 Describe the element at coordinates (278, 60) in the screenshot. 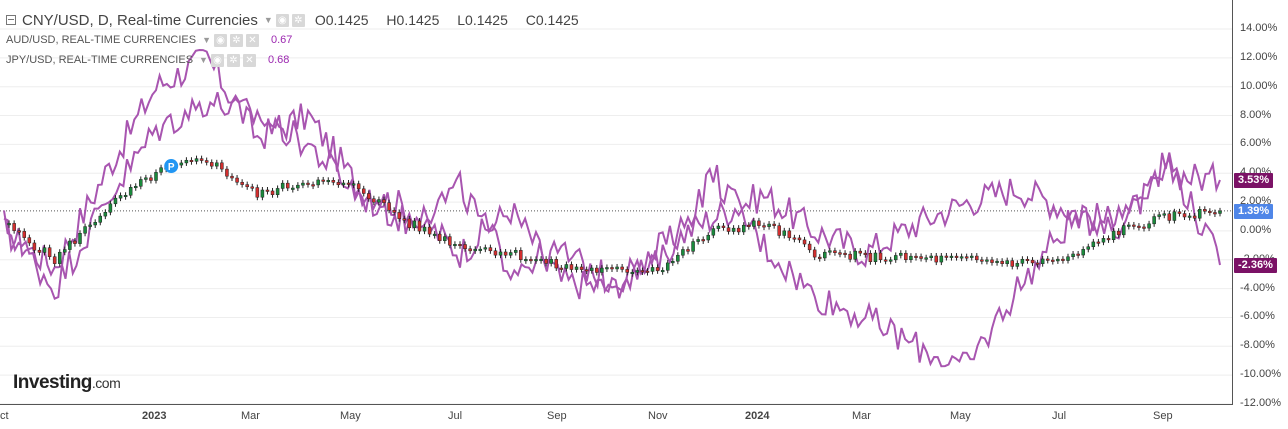

I see `comparison-value: 0.68` at that location.